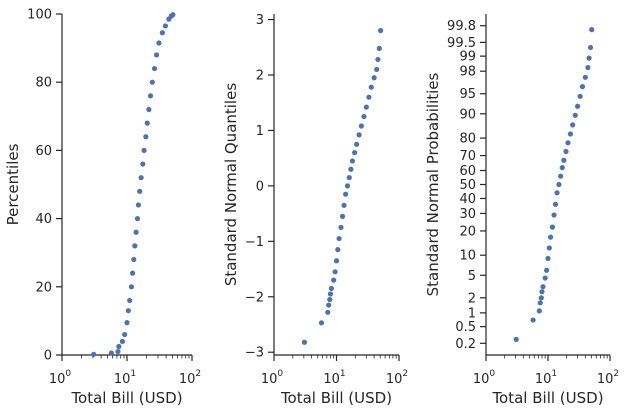 Image resolution: width=628 pixels, height=412 pixels. Describe the element at coordinates (260, 20) in the screenshot. I see `y-tick-label-quantiles: 3` at that location.